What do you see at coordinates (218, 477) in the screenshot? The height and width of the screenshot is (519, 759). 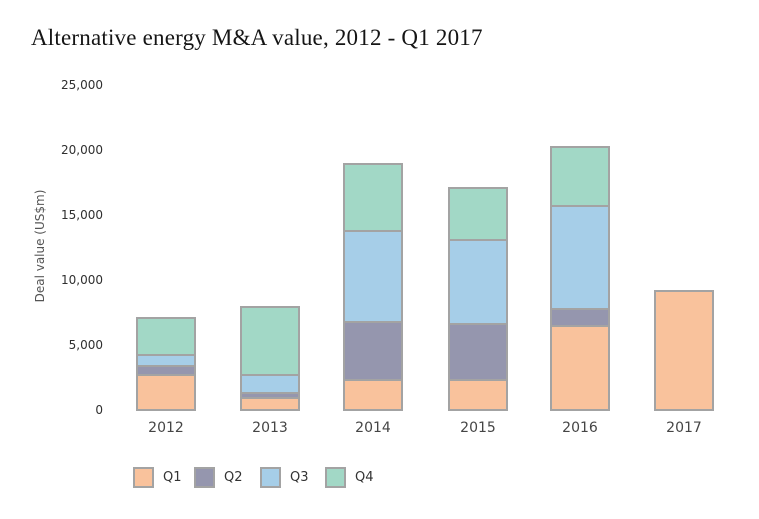 I see `legend-item-q2: Q2` at bounding box center [218, 477].